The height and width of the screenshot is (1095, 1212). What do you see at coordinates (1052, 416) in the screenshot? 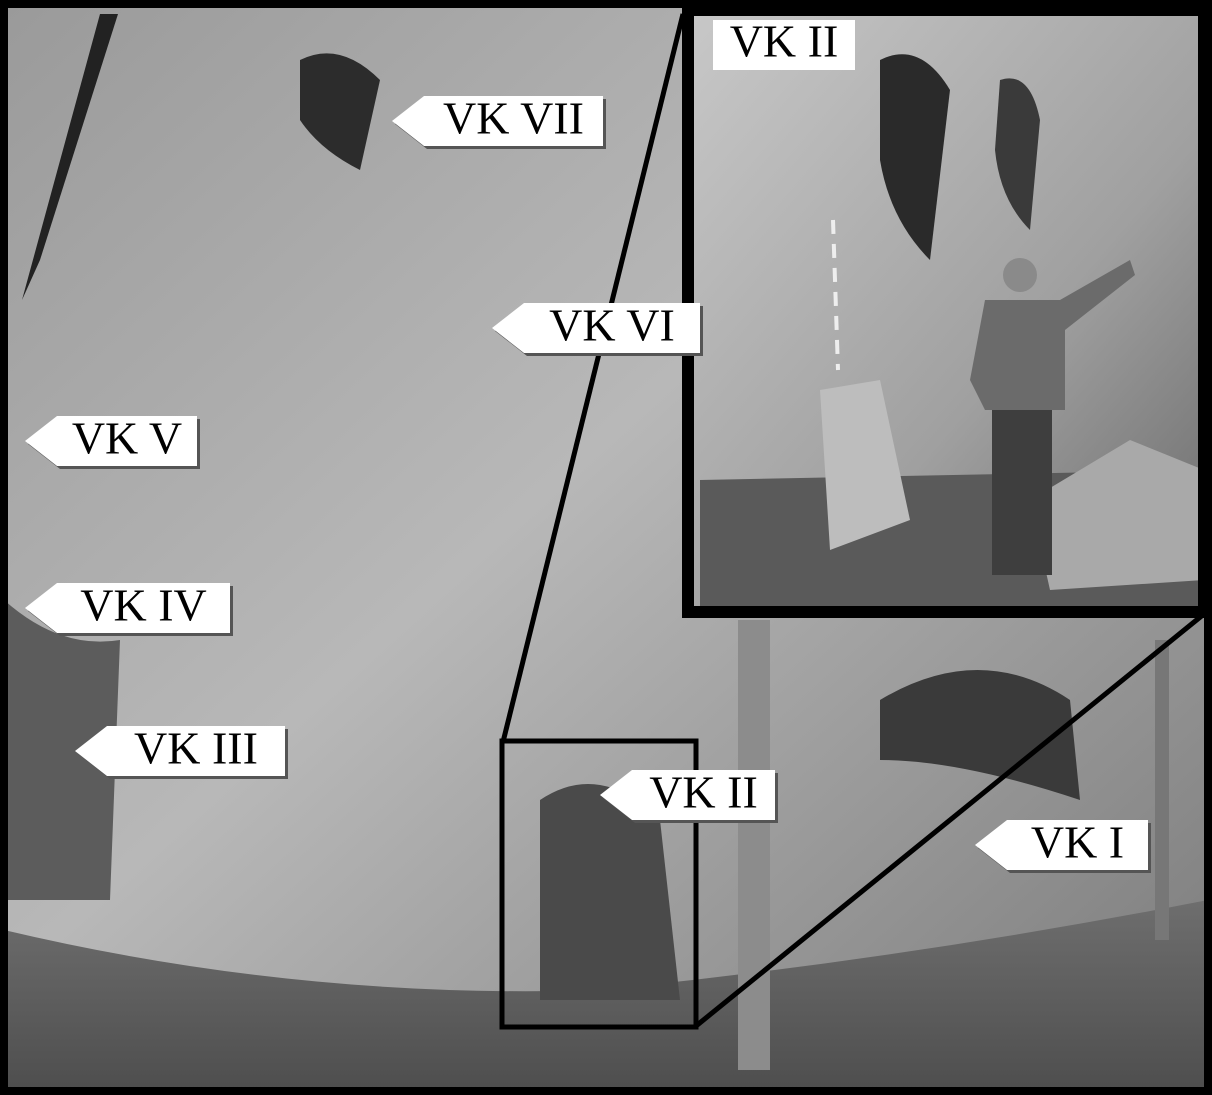
I see `person` at bounding box center [1052, 416].